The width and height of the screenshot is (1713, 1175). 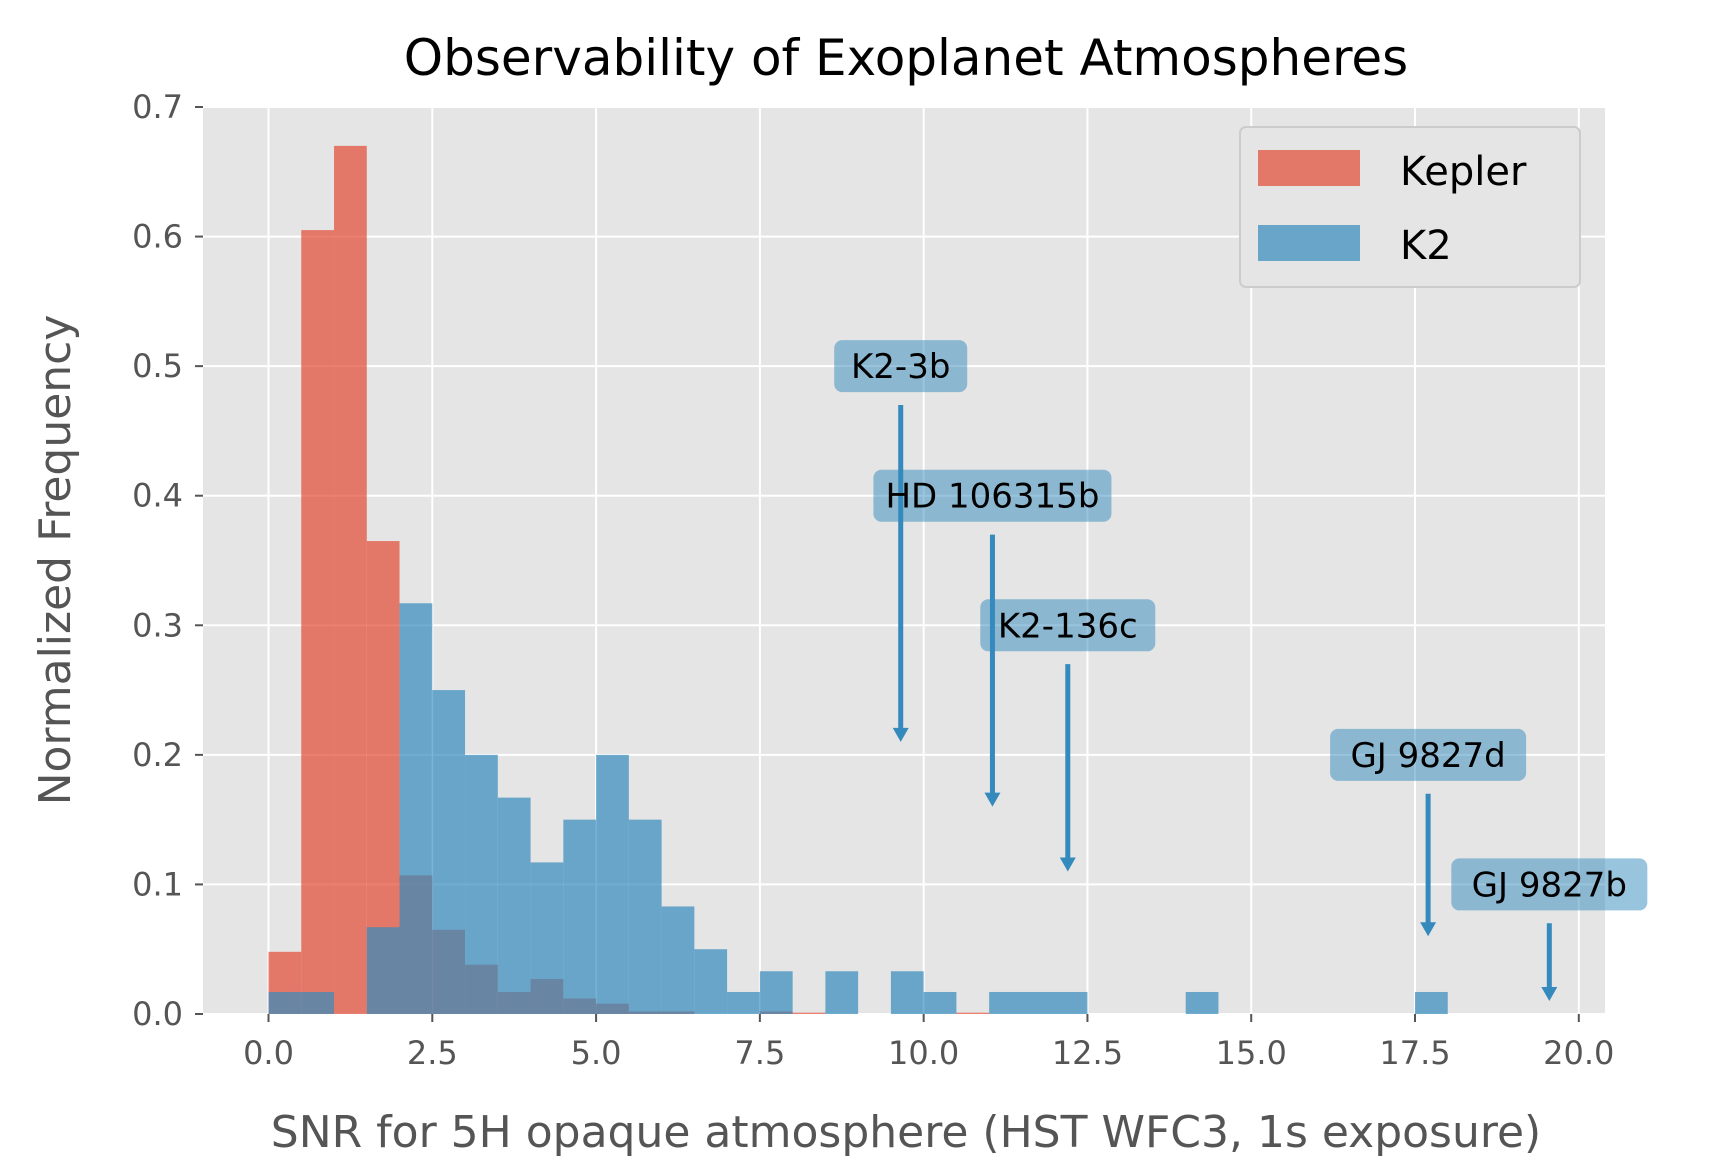 I want to click on y-axis-label: Normalized Frequency, so click(x=55, y=560).